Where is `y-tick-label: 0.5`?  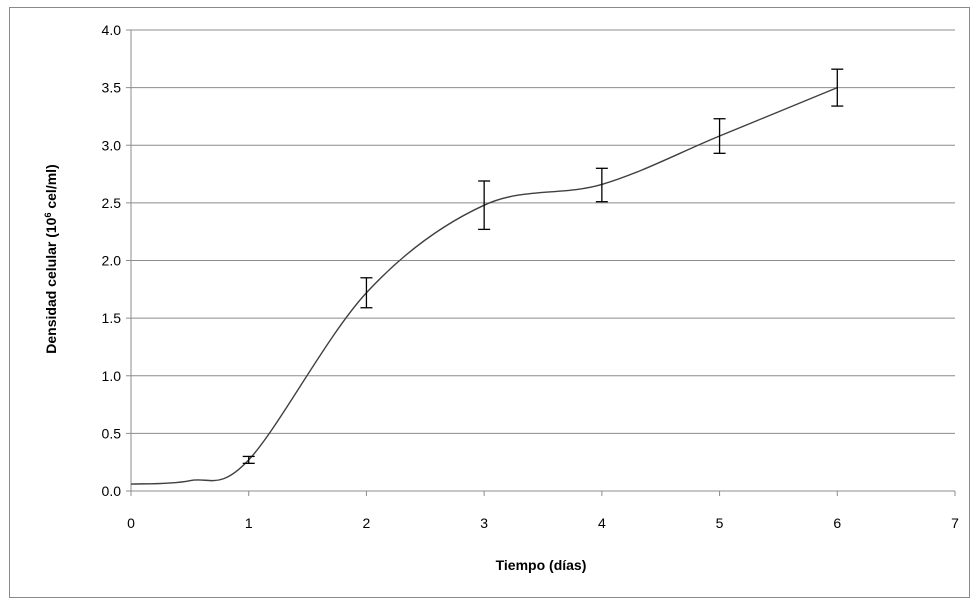 y-tick-label: 0.5 is located at coordinates (112, 433).